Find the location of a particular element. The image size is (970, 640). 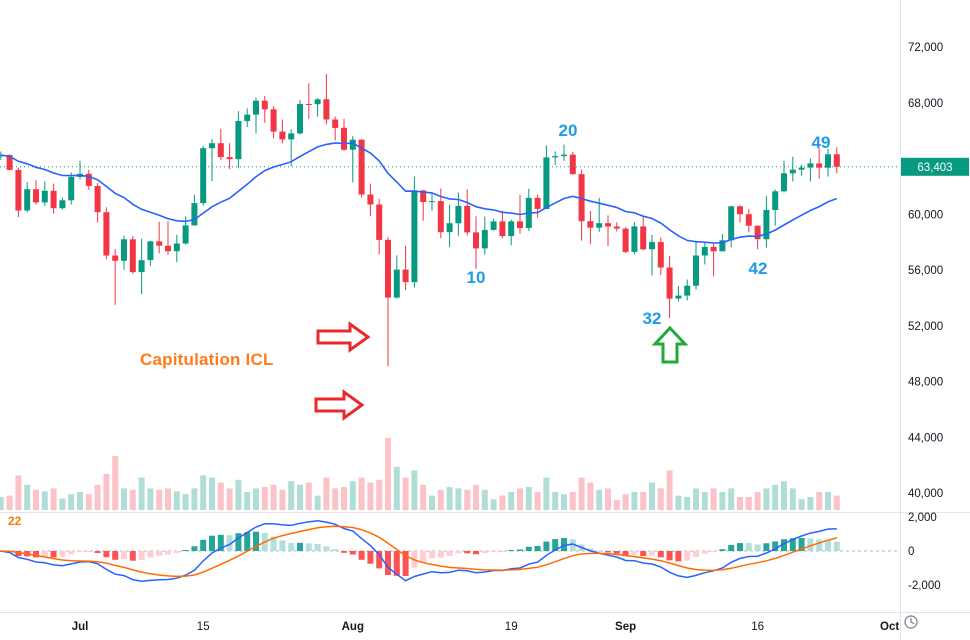

time-axis-label: 19 is located at coordinates (511, 627).